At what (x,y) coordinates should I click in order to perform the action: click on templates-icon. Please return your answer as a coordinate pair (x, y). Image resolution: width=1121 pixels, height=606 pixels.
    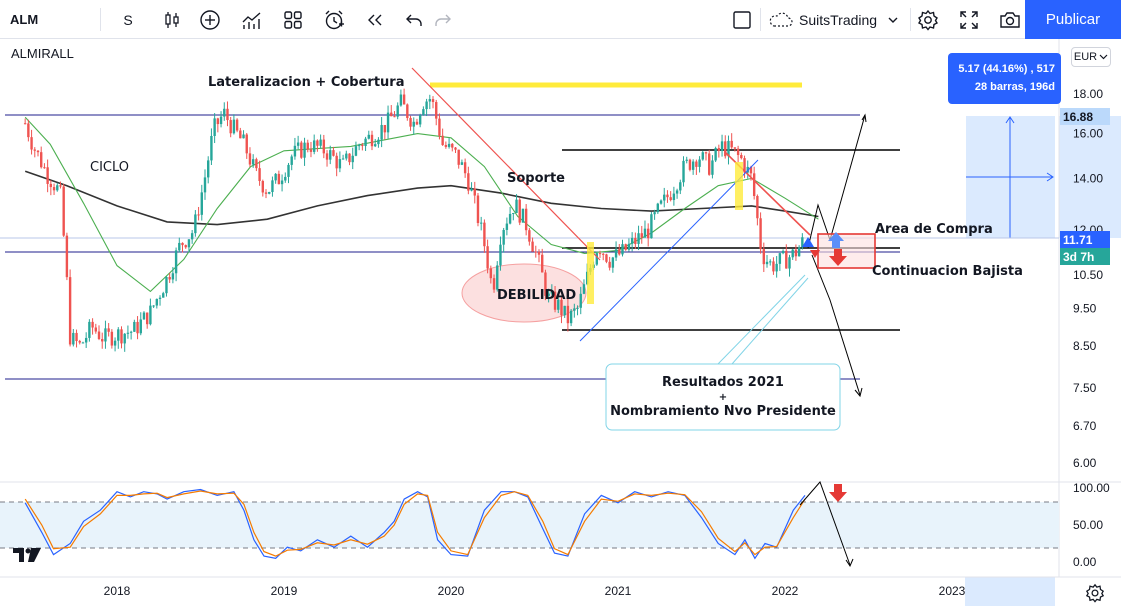
    Looking at the image, I should click on (293, 19).